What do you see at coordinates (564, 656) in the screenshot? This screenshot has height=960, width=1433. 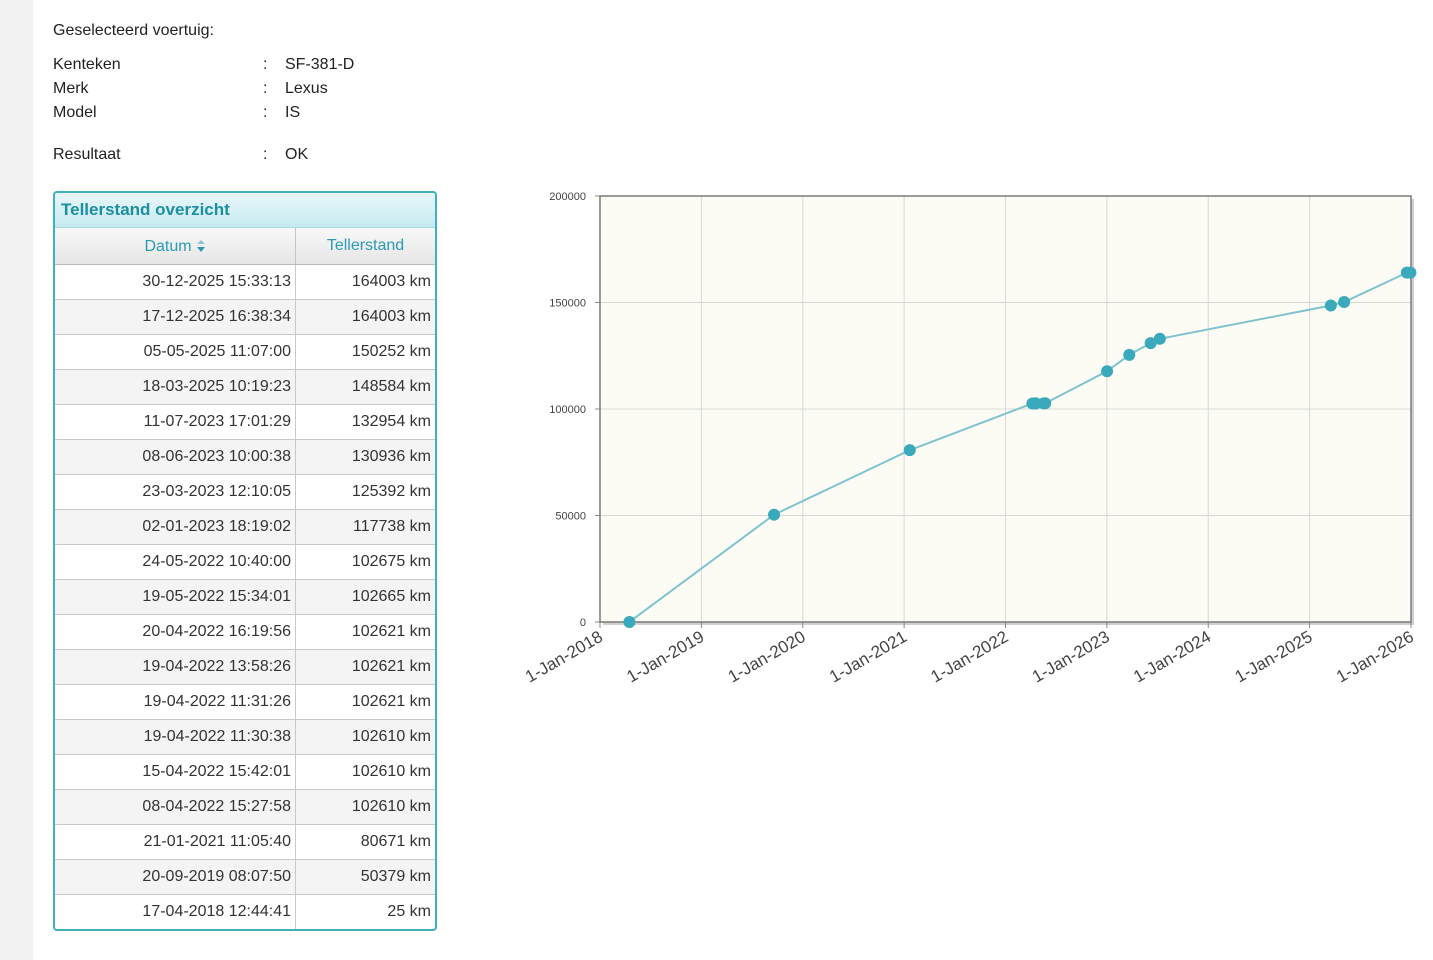 I see `x-tick-label: 1-Jan-2018` at bounding box center [564, 656].